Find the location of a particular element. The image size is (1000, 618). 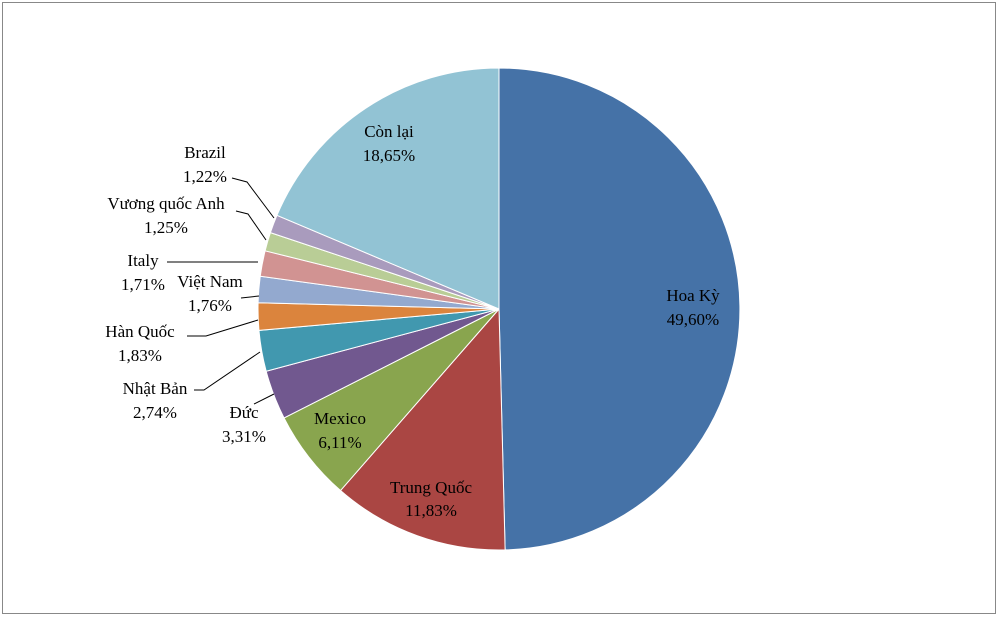

leader-line-nhat-ban is located at coordinates (227, 371).